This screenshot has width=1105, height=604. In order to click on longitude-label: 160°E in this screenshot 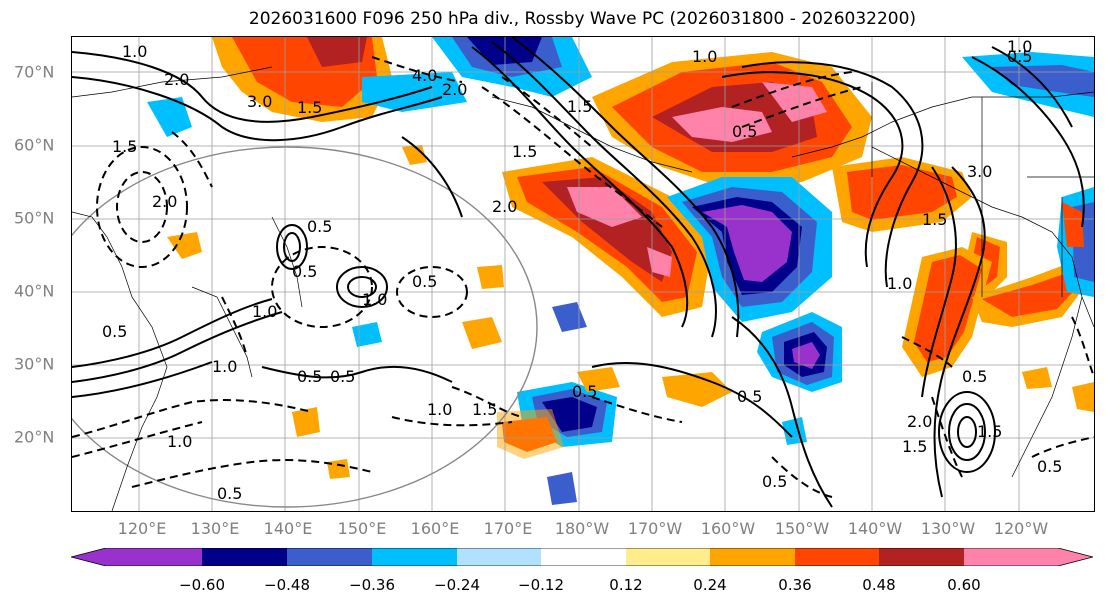, I will do `click(435, 528)`.